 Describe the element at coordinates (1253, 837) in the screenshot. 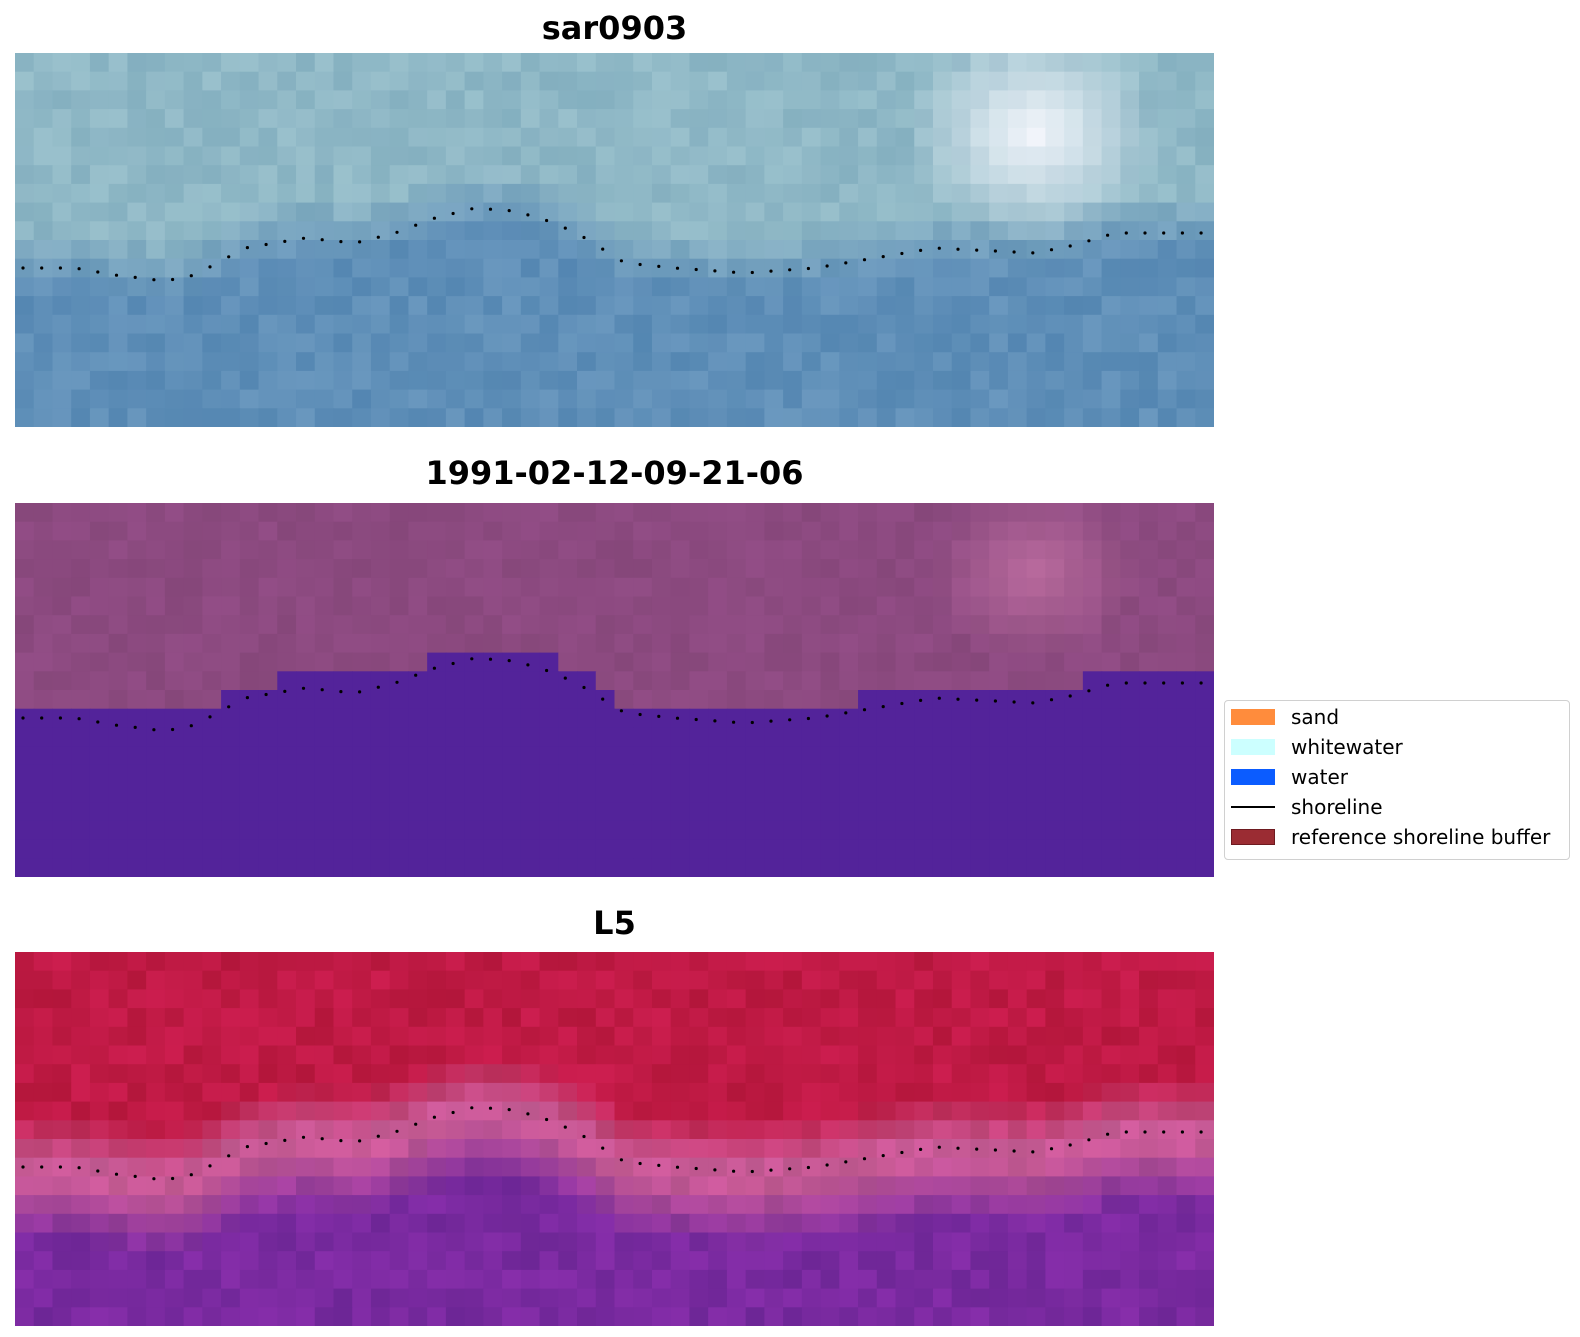

I see `reference-buffer-swatch` at that location.